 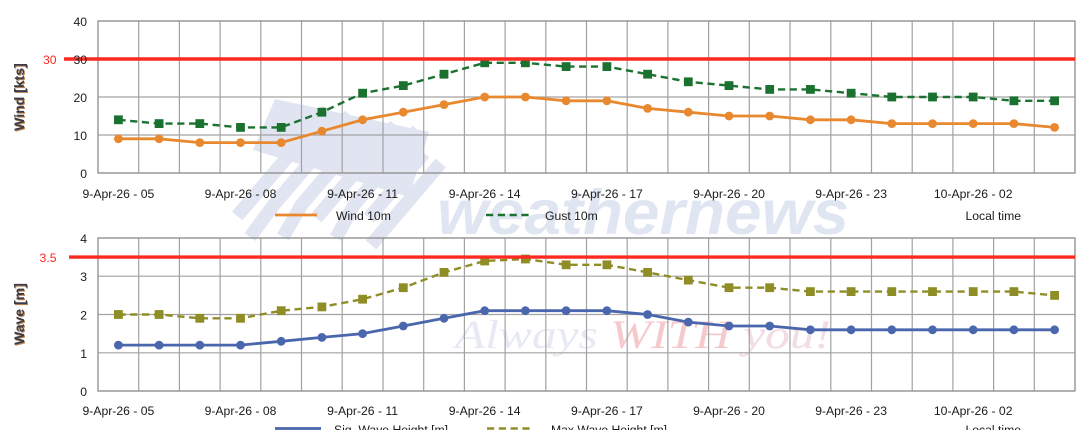 I want to click on svg-text: 1, so click(x=83, y=354).